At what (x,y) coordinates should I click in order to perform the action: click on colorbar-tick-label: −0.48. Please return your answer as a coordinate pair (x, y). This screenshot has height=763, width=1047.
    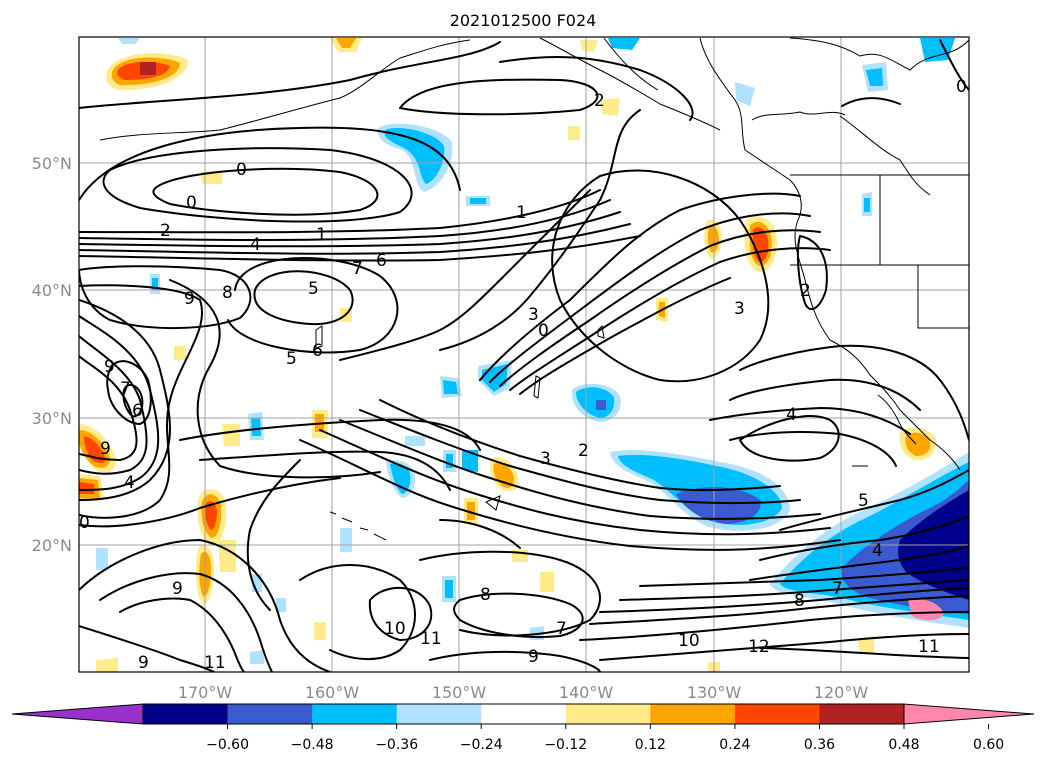
    Looking at the image, I should click on (312, 745).